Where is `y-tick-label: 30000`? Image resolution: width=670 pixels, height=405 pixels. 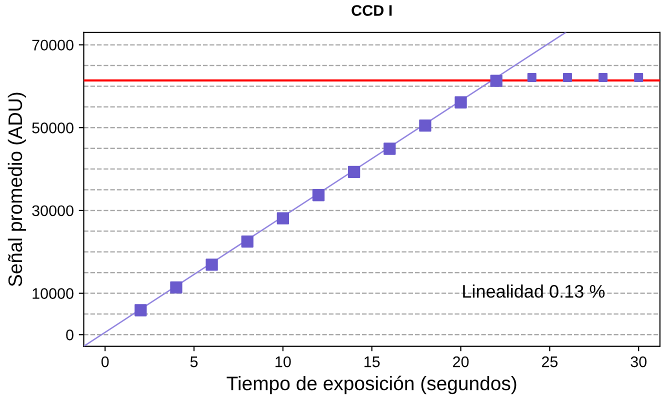
y-tick-label: 30000 is located at coordinates (53, 210).